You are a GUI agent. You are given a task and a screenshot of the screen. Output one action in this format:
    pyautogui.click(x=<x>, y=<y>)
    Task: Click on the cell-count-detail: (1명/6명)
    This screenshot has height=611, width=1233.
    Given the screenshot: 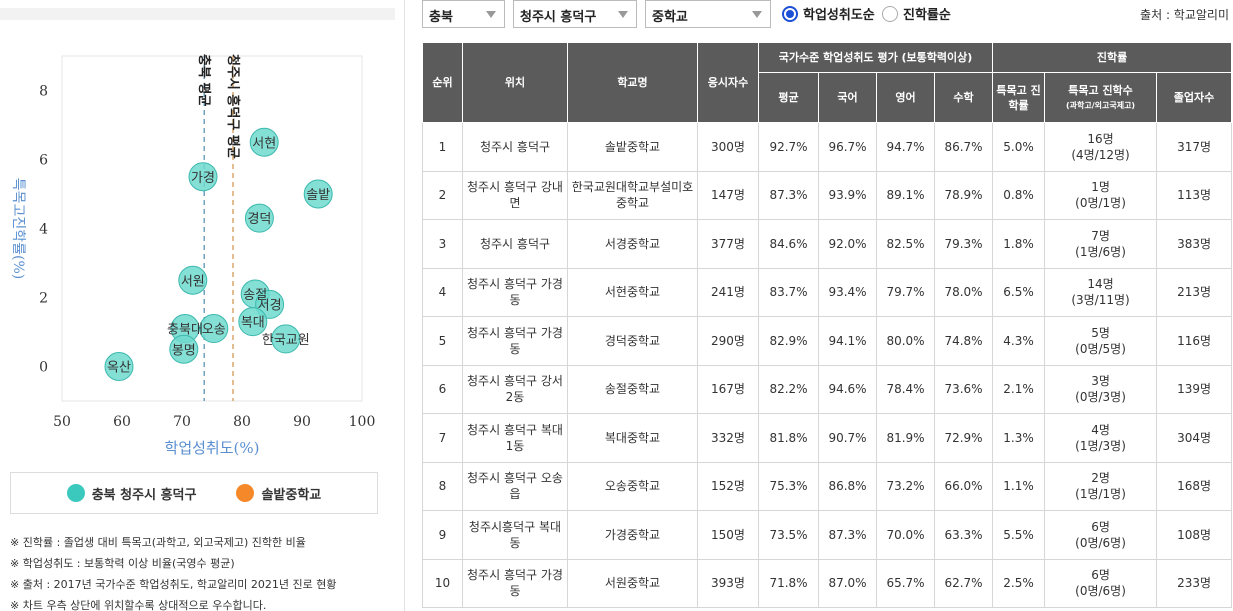 What is the action you would take?
    pyautogui.click(x=1100, y=251)
    